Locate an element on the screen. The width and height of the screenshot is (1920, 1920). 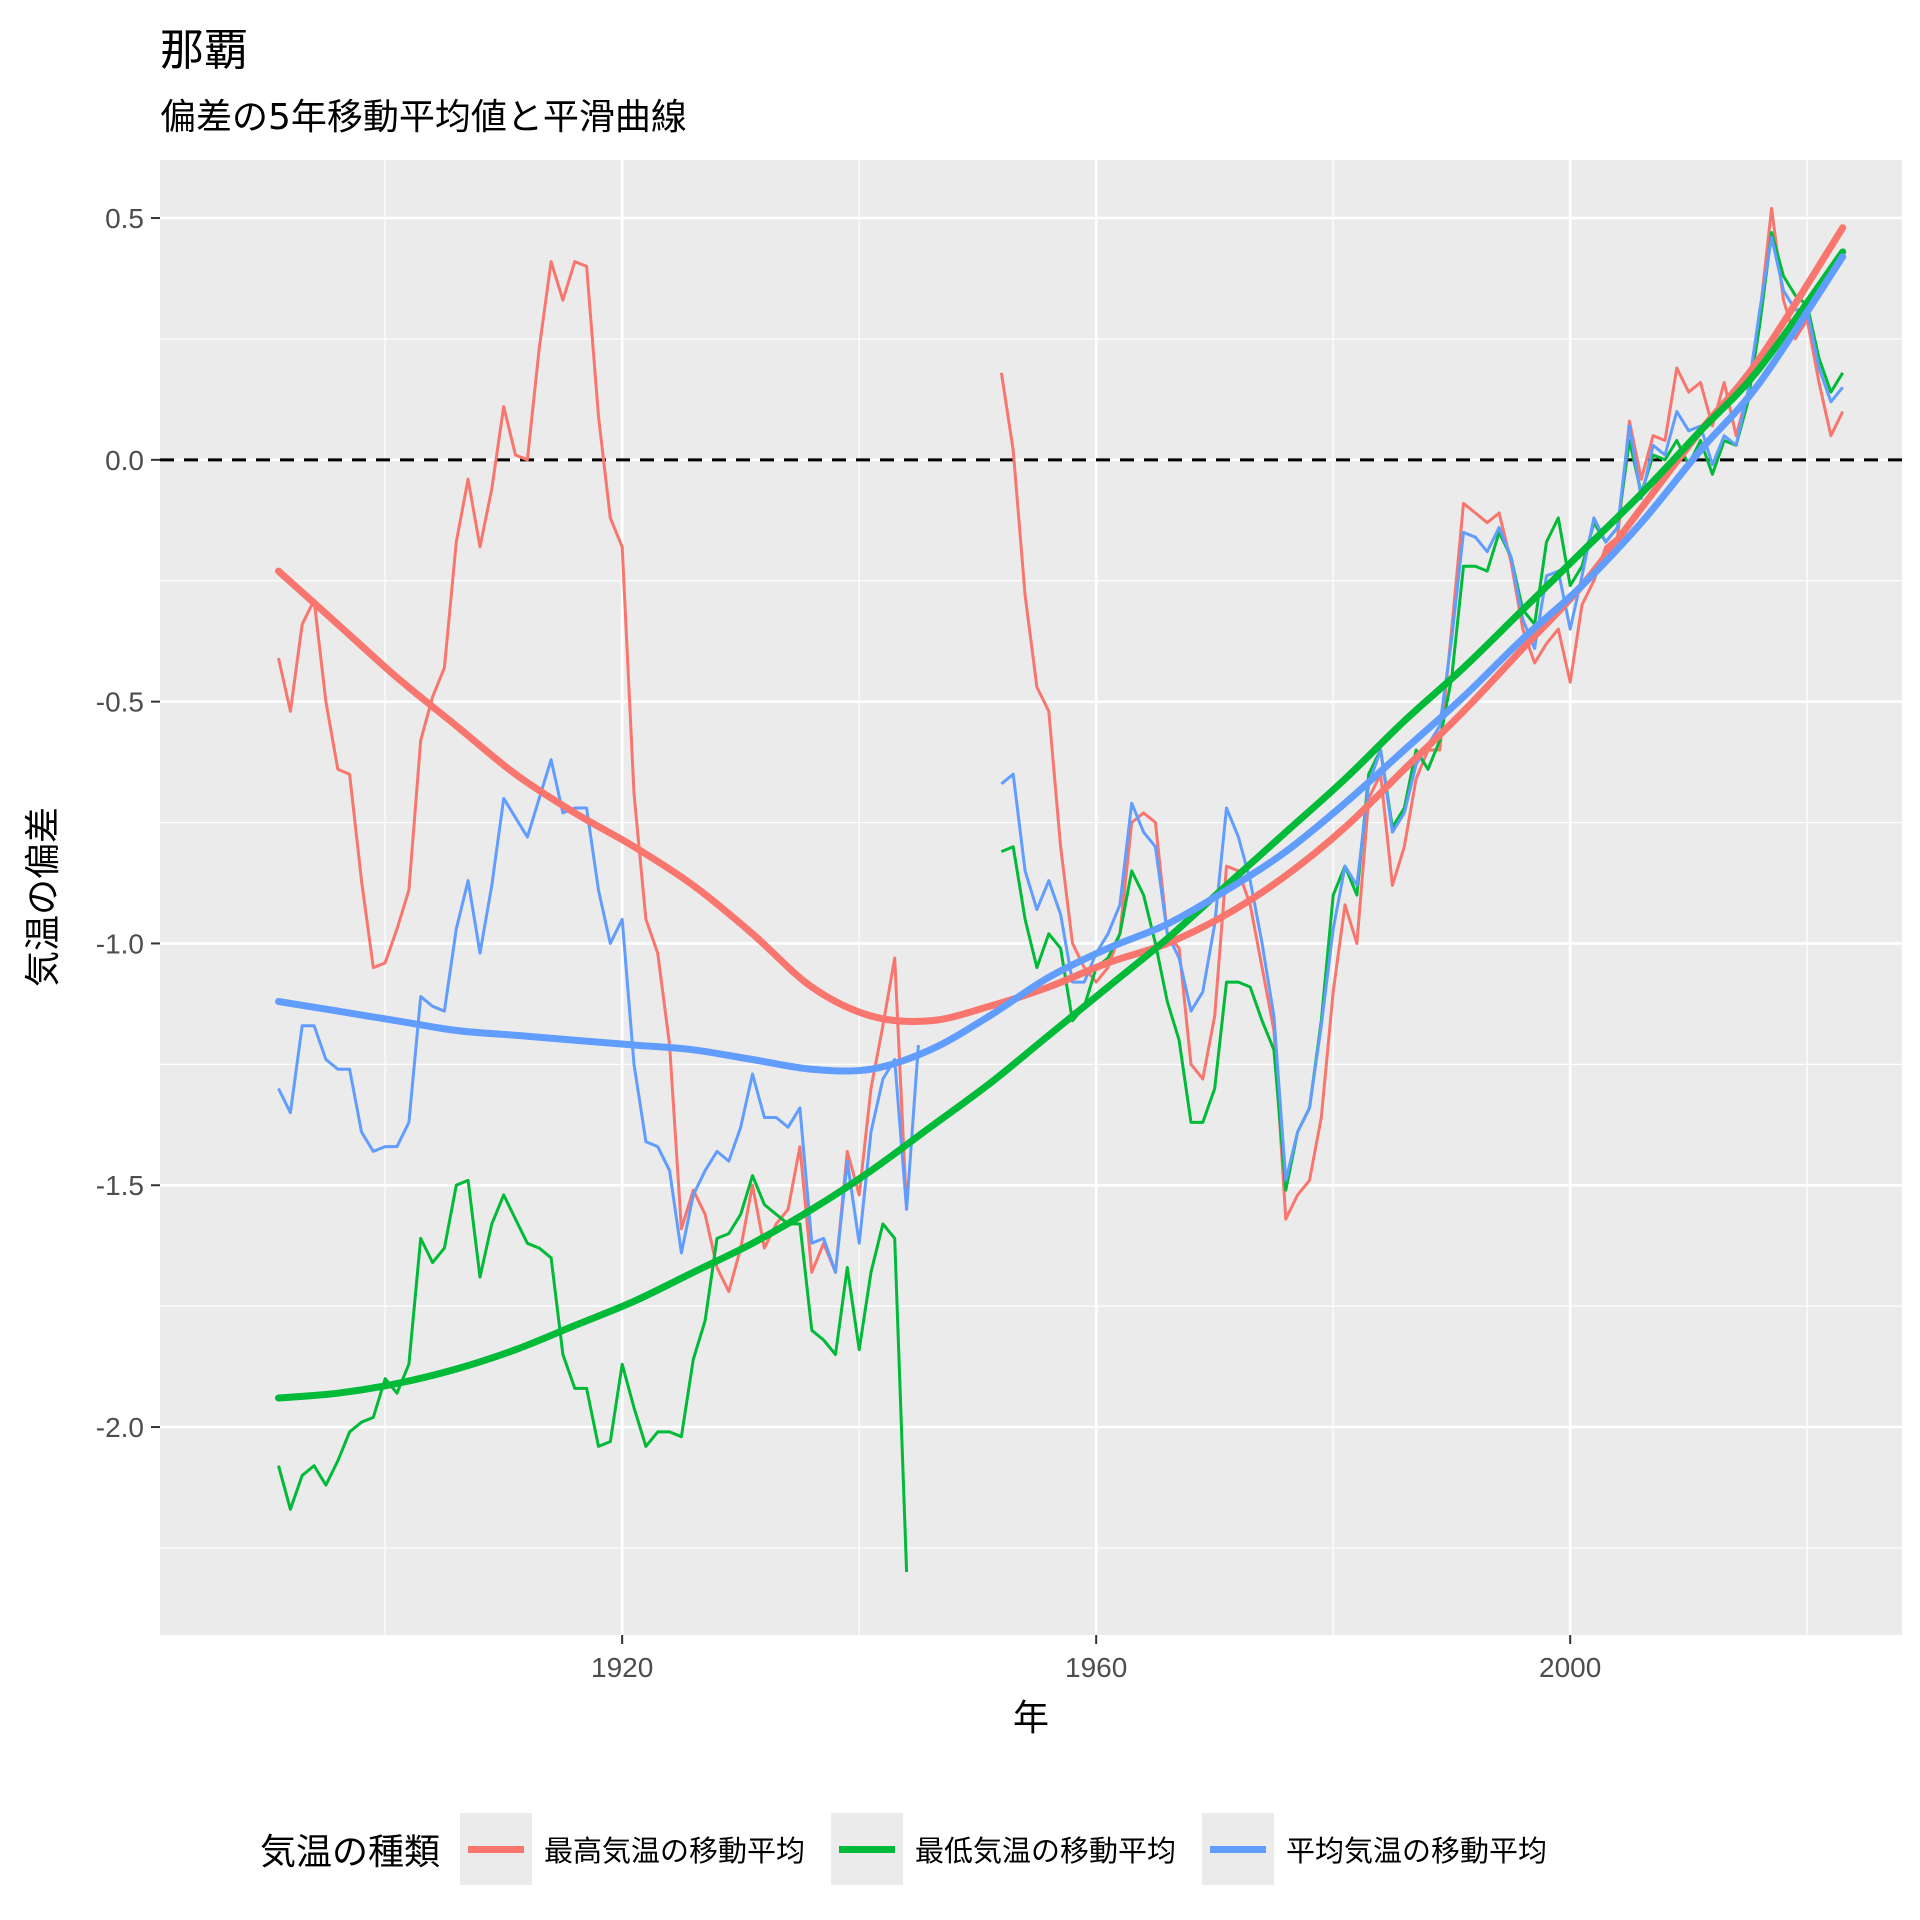
y-tick-label: -1.5 is located at coordinates (120, 1185).